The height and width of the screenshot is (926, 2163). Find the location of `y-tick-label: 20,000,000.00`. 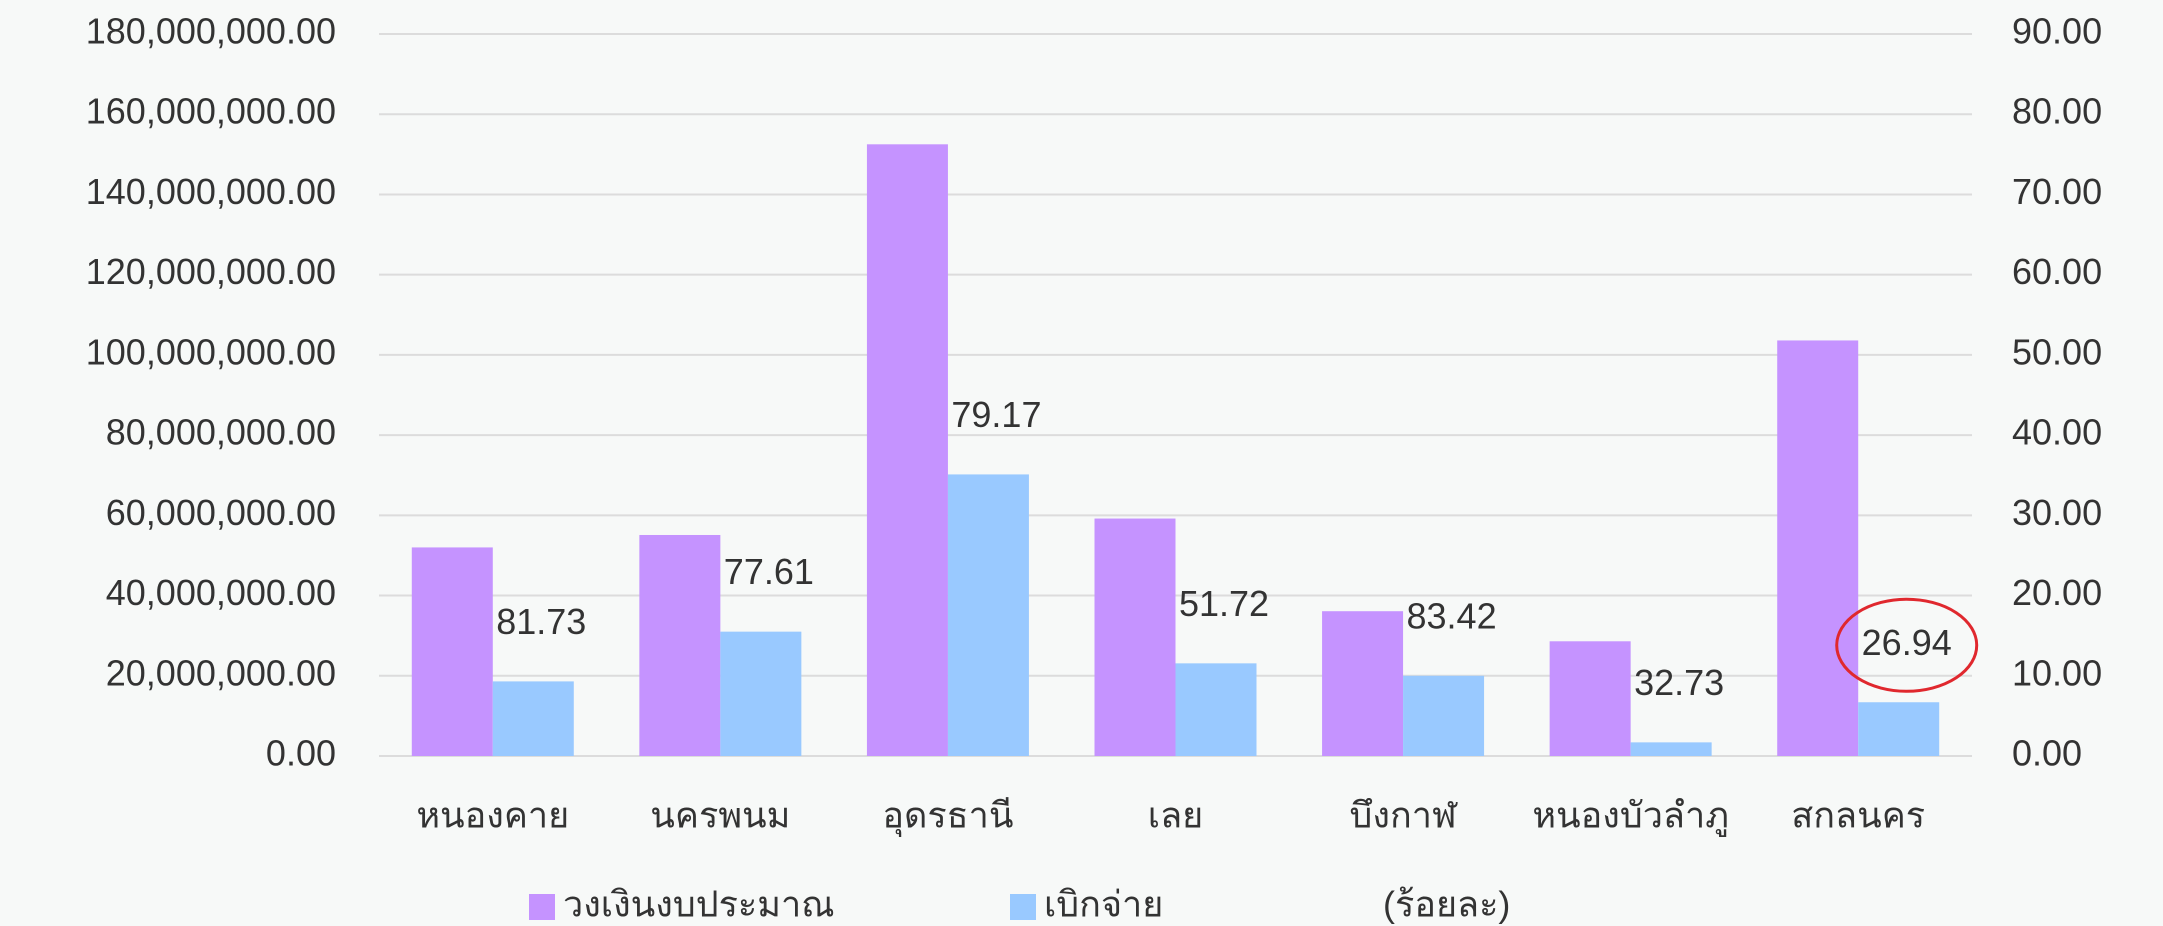

y-tick-label: 20,000,000.00 is located at coordinates (221, 672).